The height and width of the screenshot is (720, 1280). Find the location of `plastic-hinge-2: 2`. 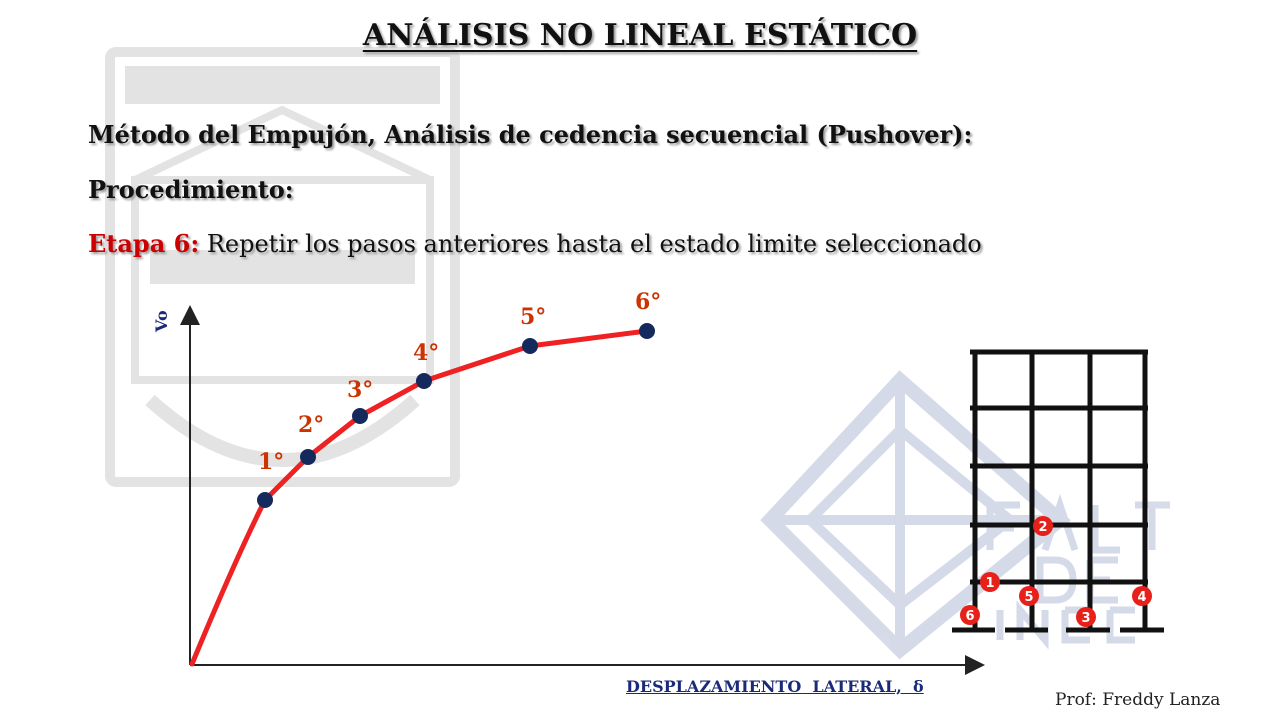

plastic-hinge-2: 2 is located at coordinates (1043, 526).